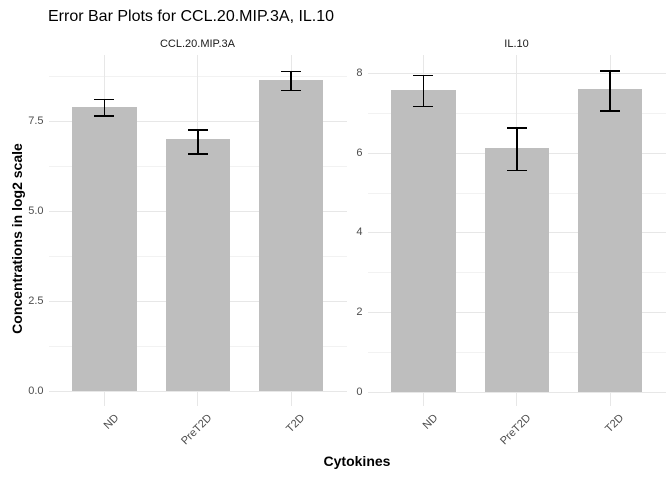 The image size is (672, 480). What do you see at coordinates (291, 235) in the screenshot?
I see `bar-CCL.20.MIP.3A-T2D` at bounding box center [291, 235].